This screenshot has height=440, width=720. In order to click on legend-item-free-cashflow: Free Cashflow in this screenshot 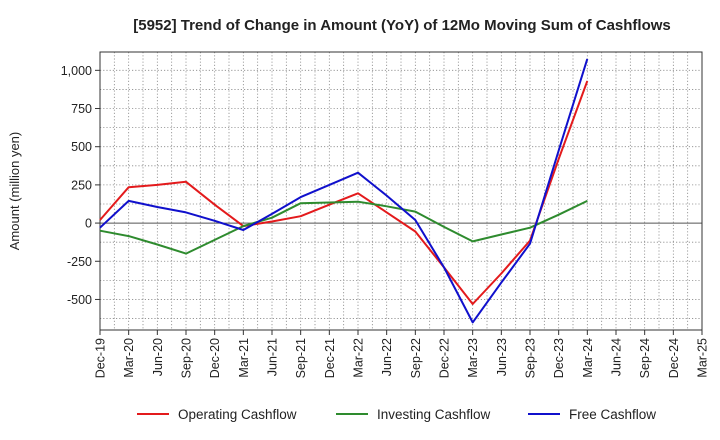, I will do `click(592, 414)`.